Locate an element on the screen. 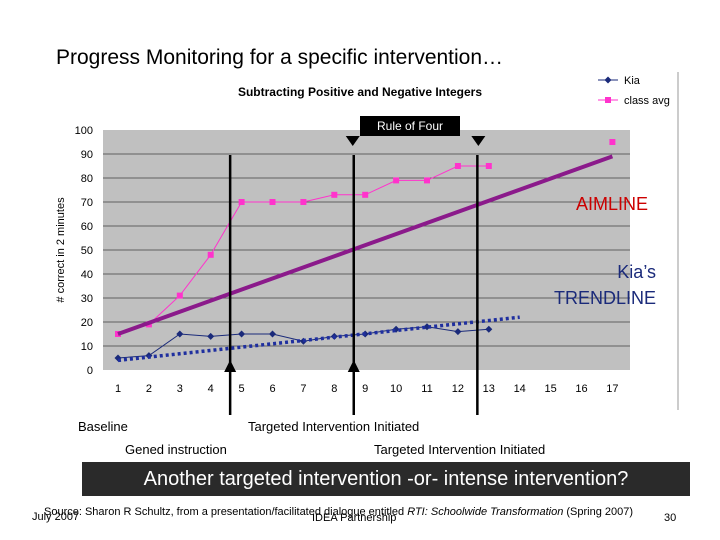  x-tick-label: 2 is located at coordinates (149, 389).